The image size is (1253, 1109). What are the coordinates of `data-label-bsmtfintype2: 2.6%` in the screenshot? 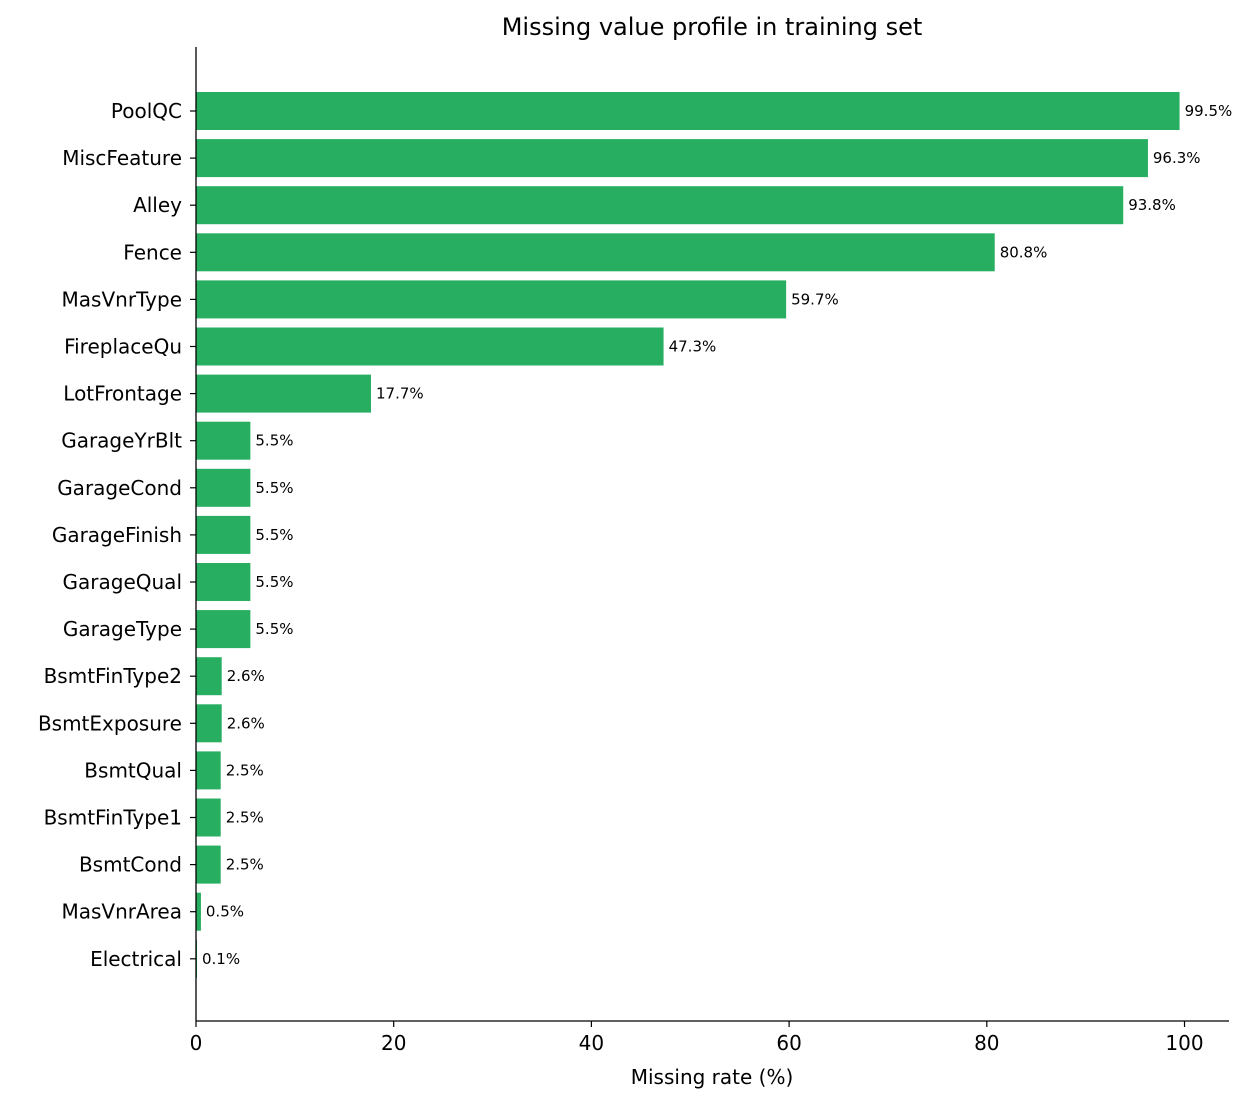 It's located at (246, 676).